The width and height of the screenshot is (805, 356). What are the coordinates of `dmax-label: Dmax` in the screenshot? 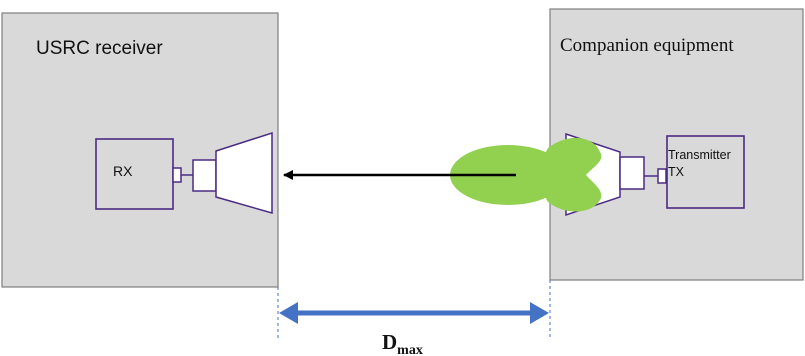 It's located at (402, 343).